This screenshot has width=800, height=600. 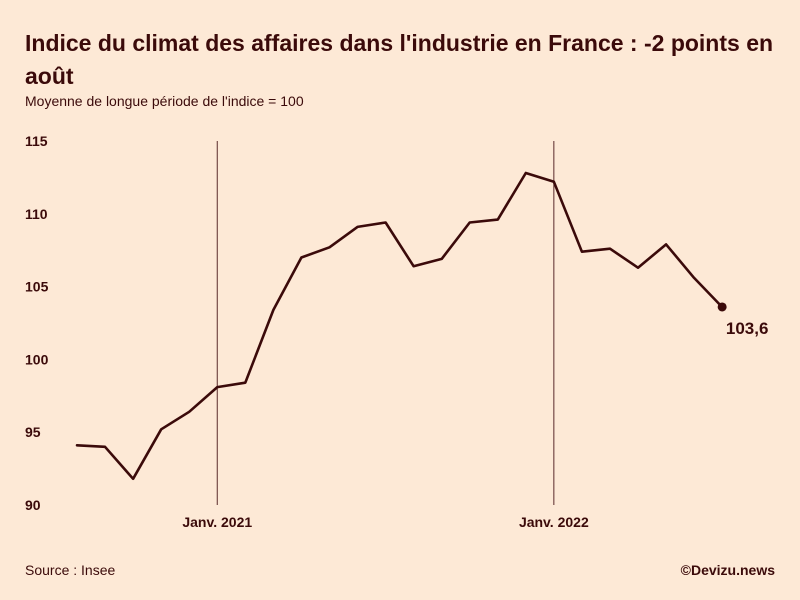 I want to click on y-tick-label: 90, so click(x=33, y=505).